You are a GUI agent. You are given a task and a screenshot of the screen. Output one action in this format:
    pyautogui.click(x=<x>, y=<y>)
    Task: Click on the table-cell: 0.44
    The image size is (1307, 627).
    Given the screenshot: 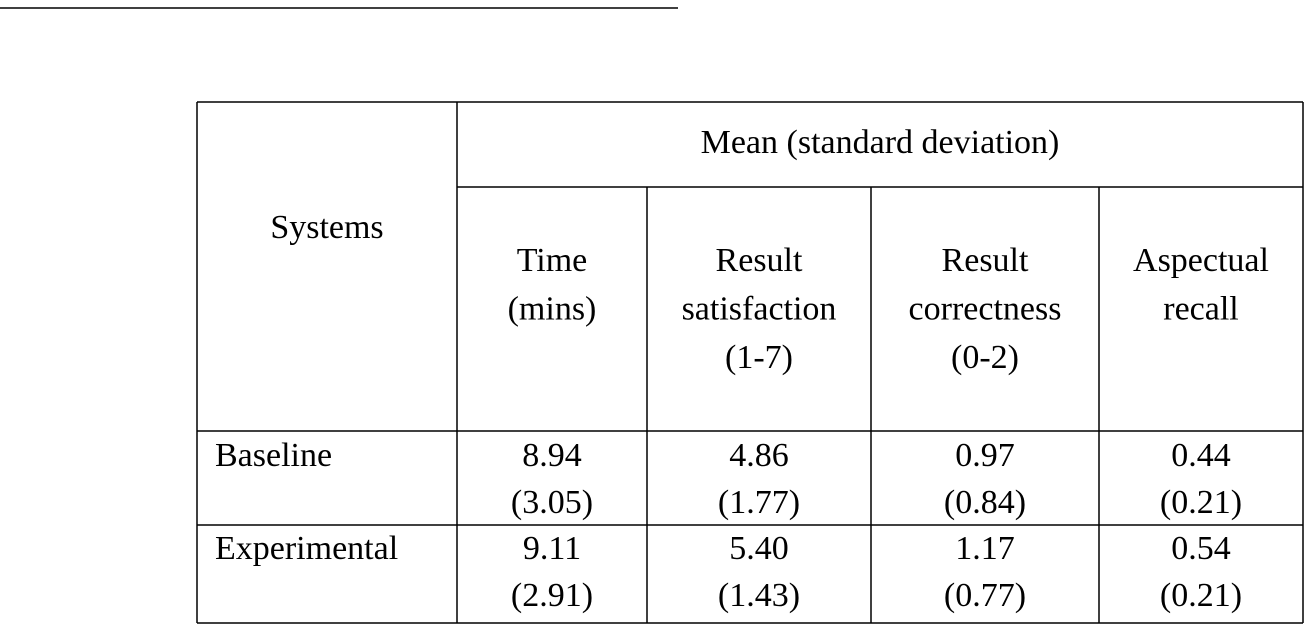 What is the action you would take?
    pyautogui.click(x=1201, y=455)
    